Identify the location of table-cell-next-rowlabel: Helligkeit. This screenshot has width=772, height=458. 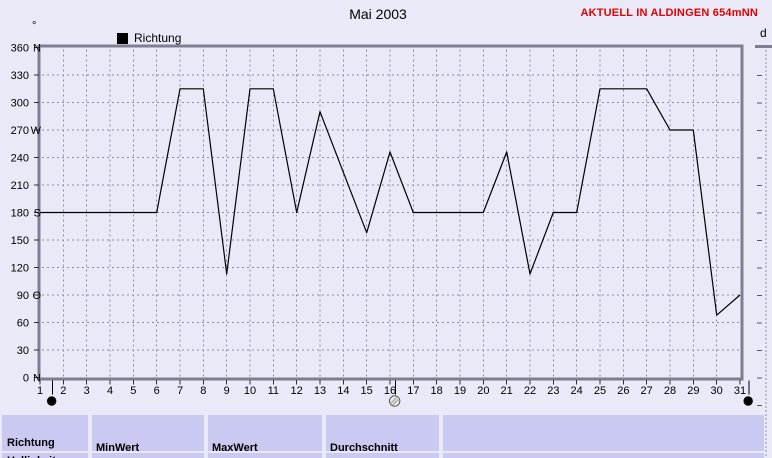
(45, 455).